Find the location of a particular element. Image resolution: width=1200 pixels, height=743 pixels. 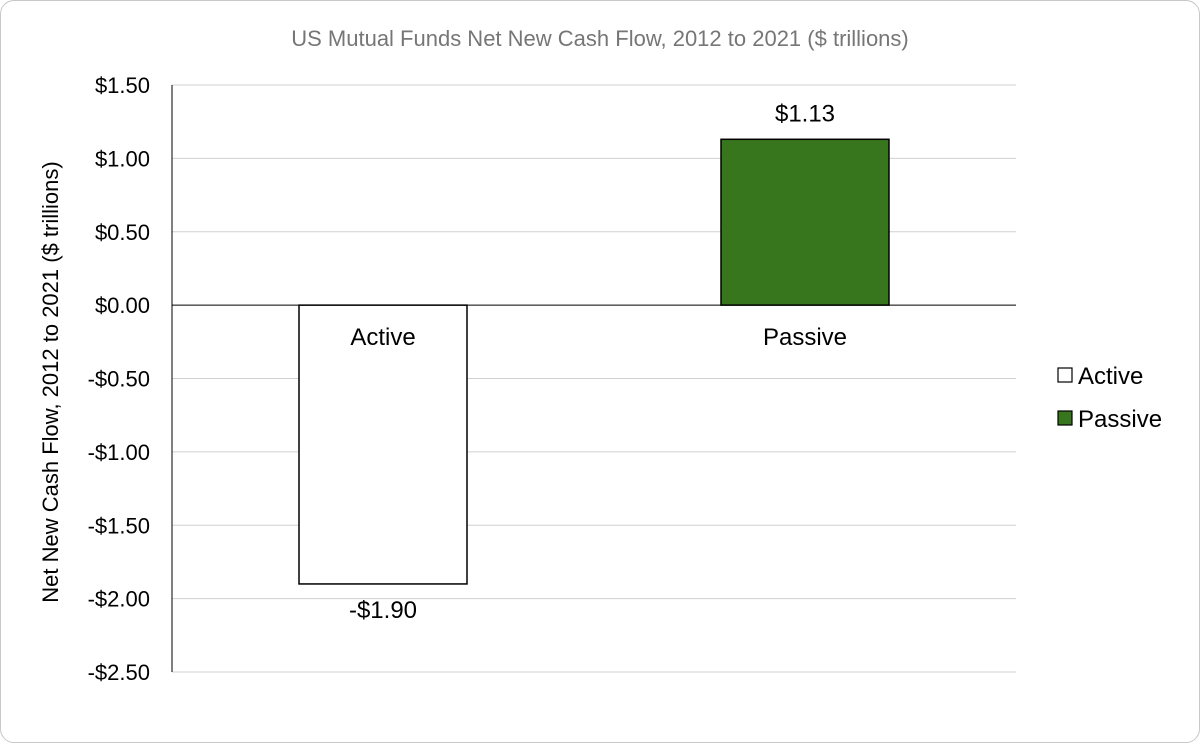

y-tick-label: -$0.50 is located at coordinates (119, 379).